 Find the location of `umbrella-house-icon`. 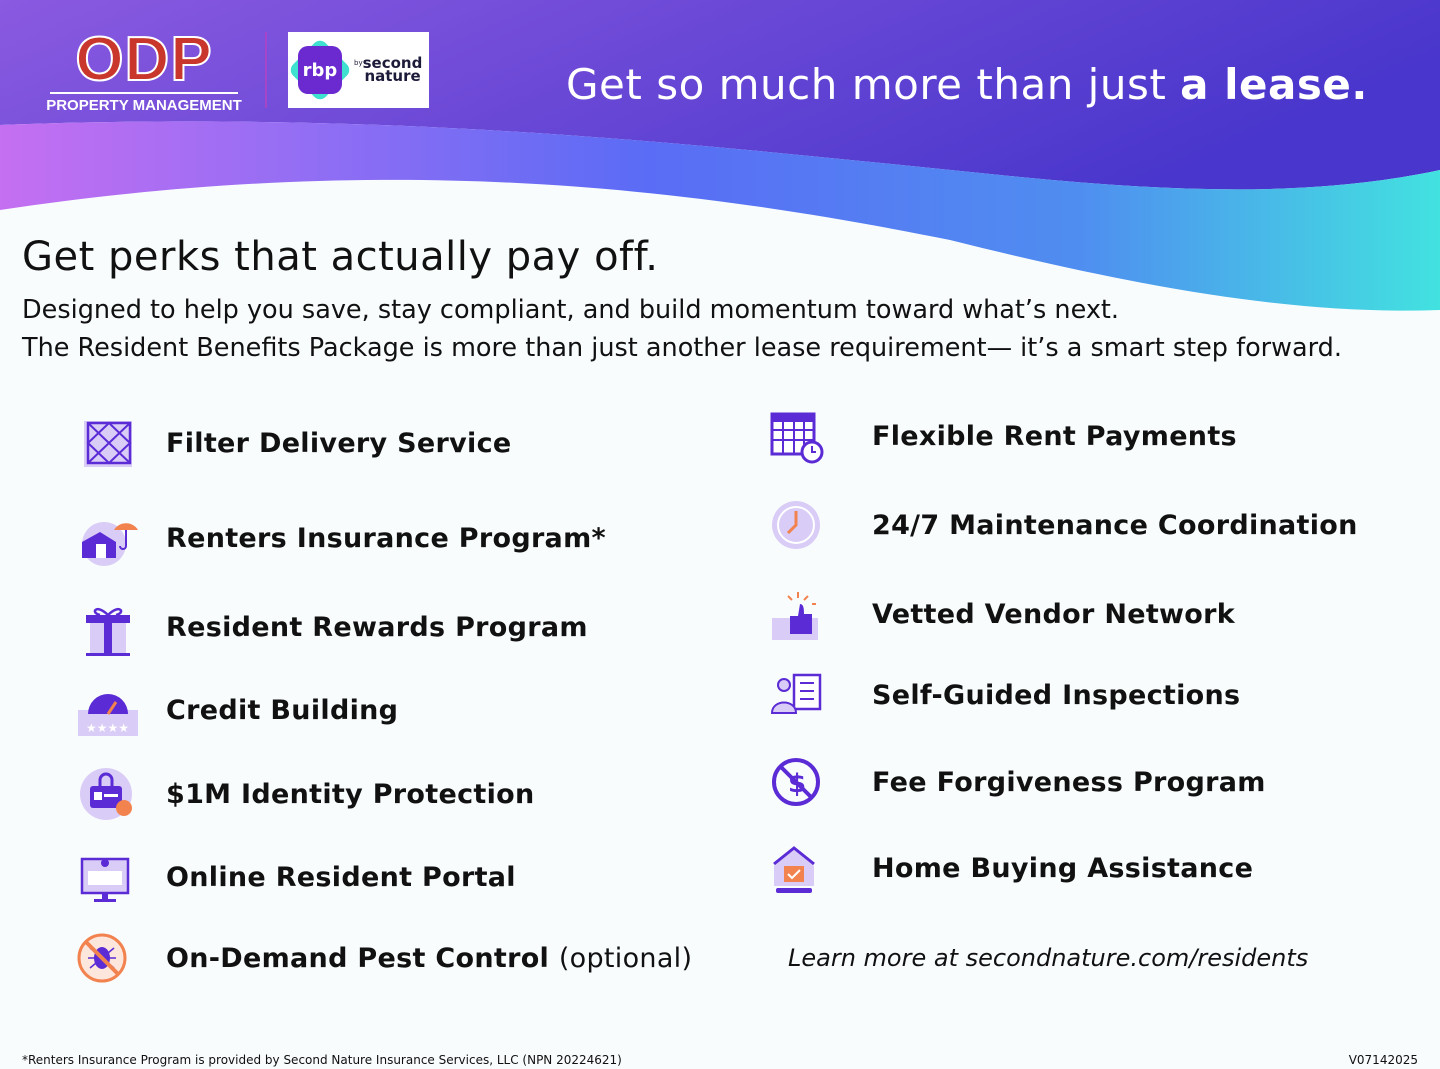

umbrella-house-icon is located at coordinates (110, 544).